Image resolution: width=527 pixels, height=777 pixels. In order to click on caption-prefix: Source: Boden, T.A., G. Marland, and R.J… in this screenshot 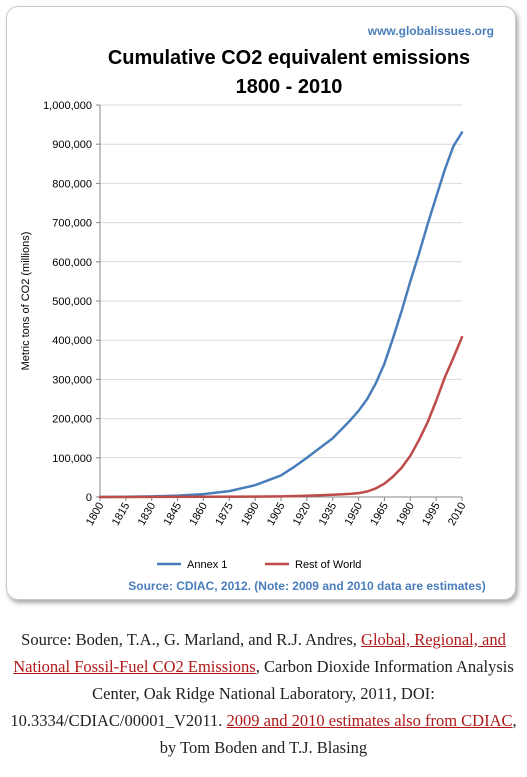, I will do `click(191, 639)`.